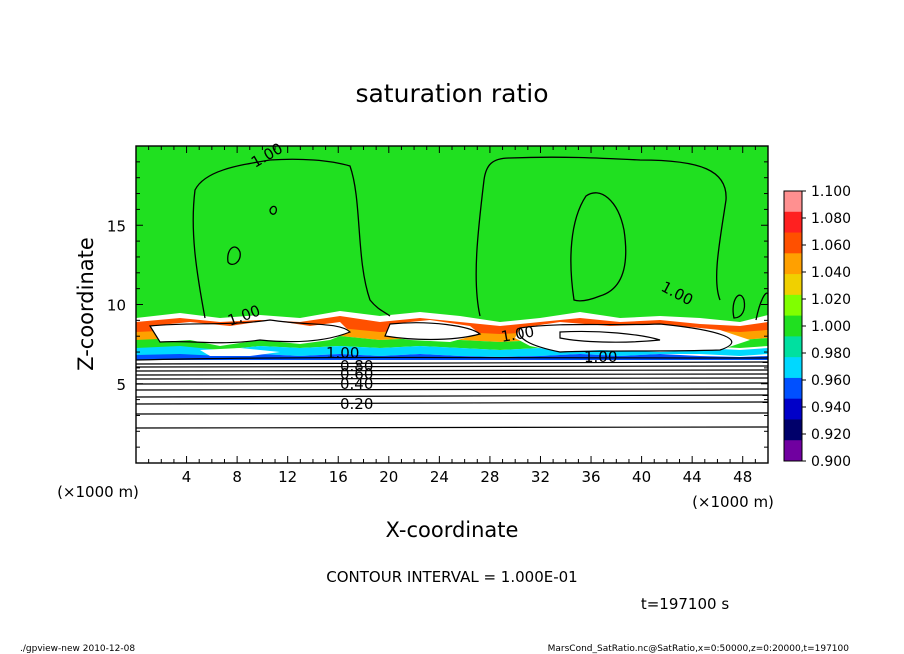 This screenshot has width=904, height=654. What do you see at coordinates (685, 604) in the screenshot?
I see `time-label: t=197100 s` at bounding box center [685, 604].